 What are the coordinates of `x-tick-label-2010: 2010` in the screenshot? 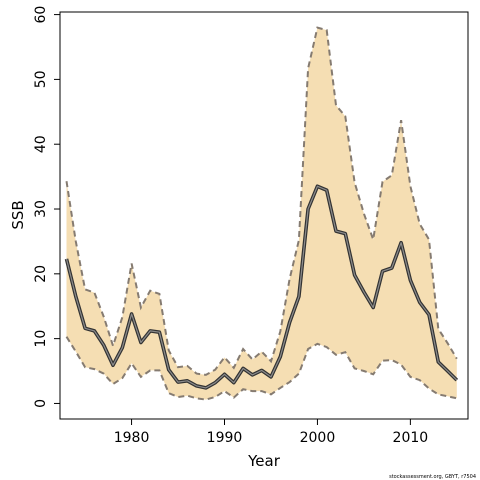 It's located at (411, 438).